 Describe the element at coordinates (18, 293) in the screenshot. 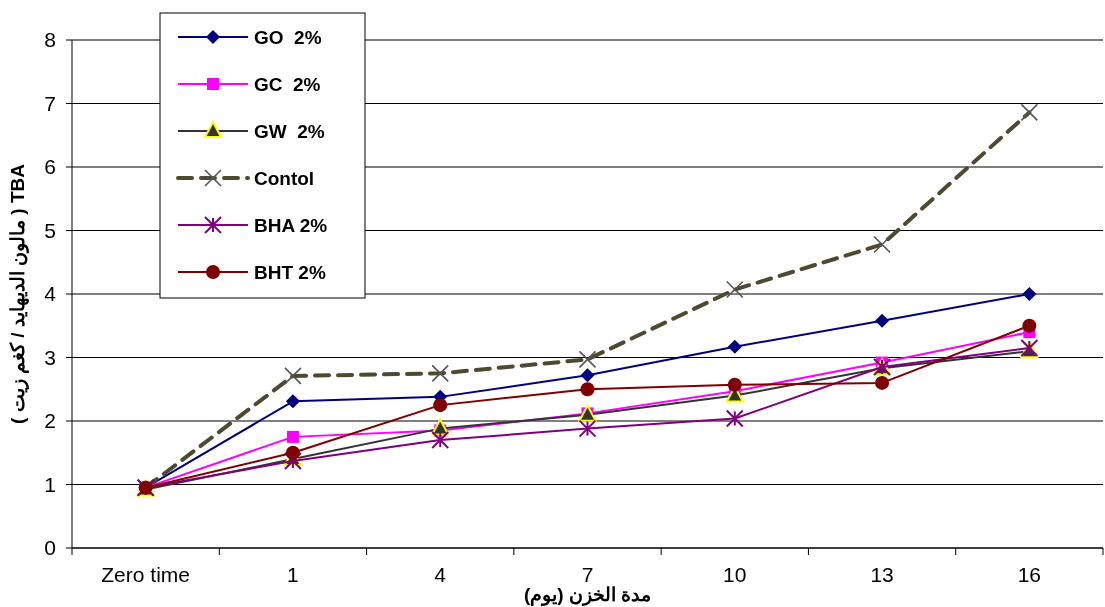

I see `y-axis-title: TBA ( مالون الديهايد / كغم زيت )` at that location.